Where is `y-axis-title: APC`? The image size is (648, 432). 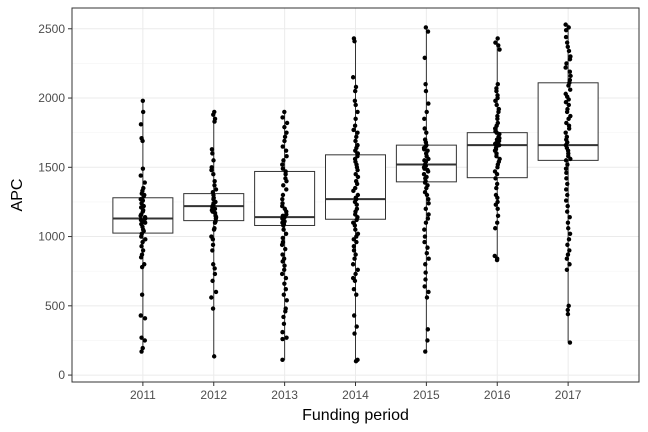
y-axis-title: APC is located at coordinates (17, 195).